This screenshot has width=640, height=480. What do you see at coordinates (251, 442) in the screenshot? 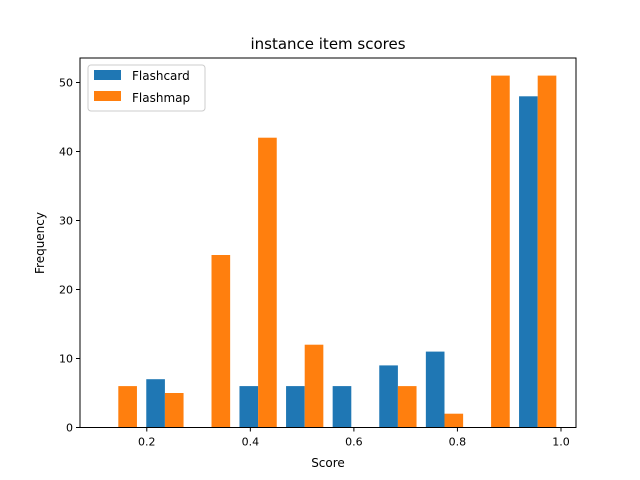
I see `x-tick-label: 0.4` at bounding box center [251, 442].